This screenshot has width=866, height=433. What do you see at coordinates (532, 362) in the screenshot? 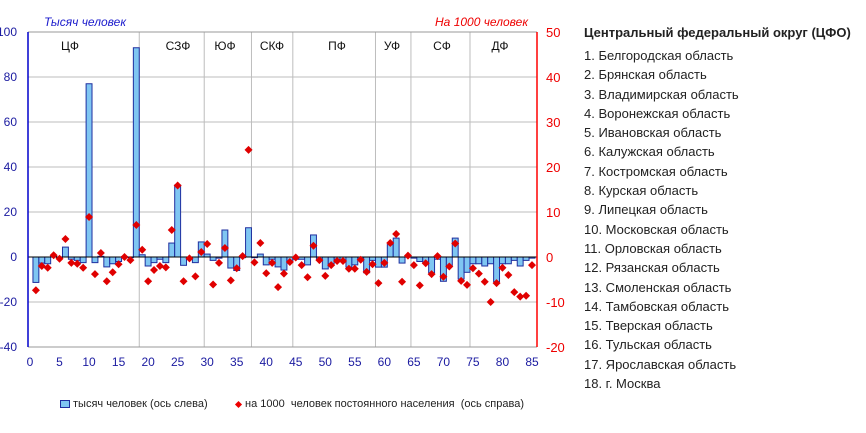
I see `x-tick-label: 85` at bounding box center [532, 362].